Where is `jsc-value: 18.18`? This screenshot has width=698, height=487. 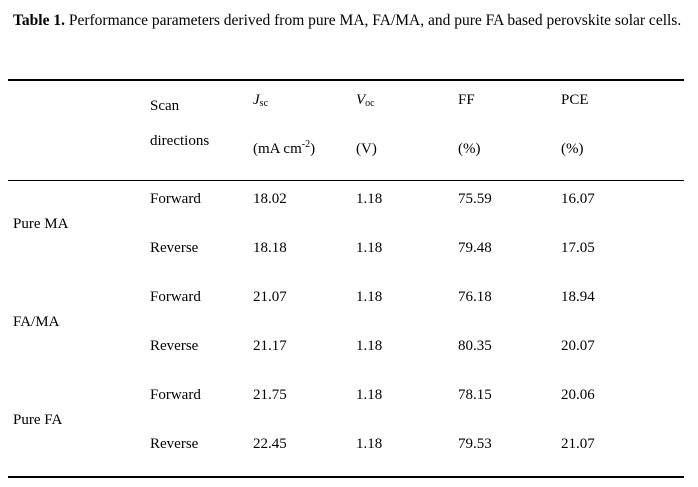 jsc-value: 18.18 is located at coordinates (270, 248).